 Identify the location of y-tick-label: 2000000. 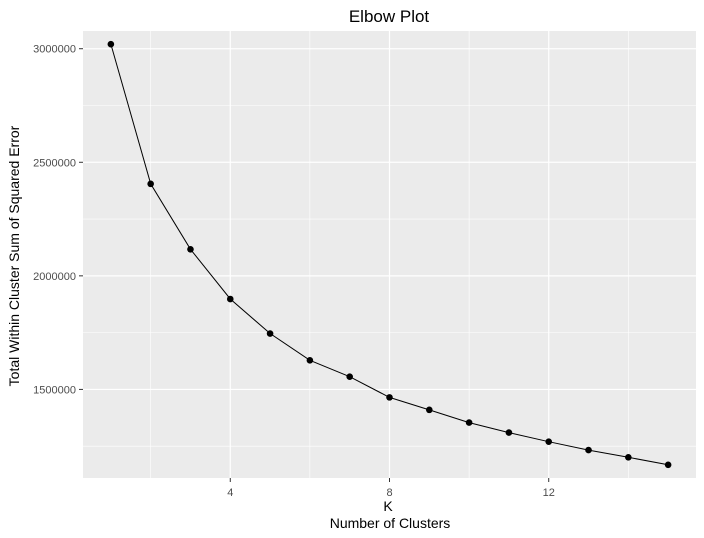
(54, 277).